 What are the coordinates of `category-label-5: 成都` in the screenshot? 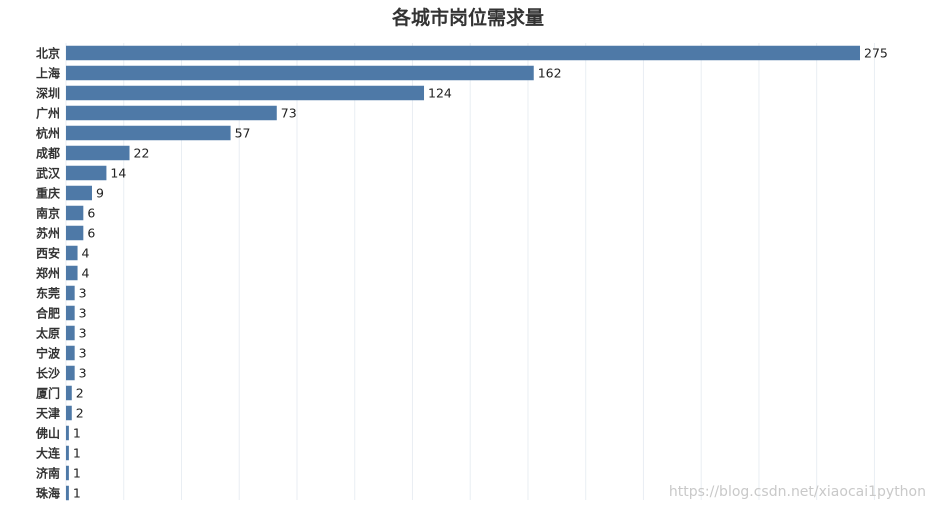 It's located at (48, 153).